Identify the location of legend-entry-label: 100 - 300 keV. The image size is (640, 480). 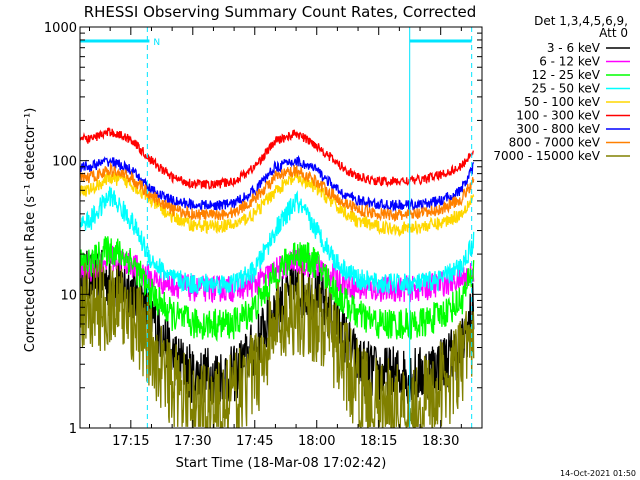
(558, 116).